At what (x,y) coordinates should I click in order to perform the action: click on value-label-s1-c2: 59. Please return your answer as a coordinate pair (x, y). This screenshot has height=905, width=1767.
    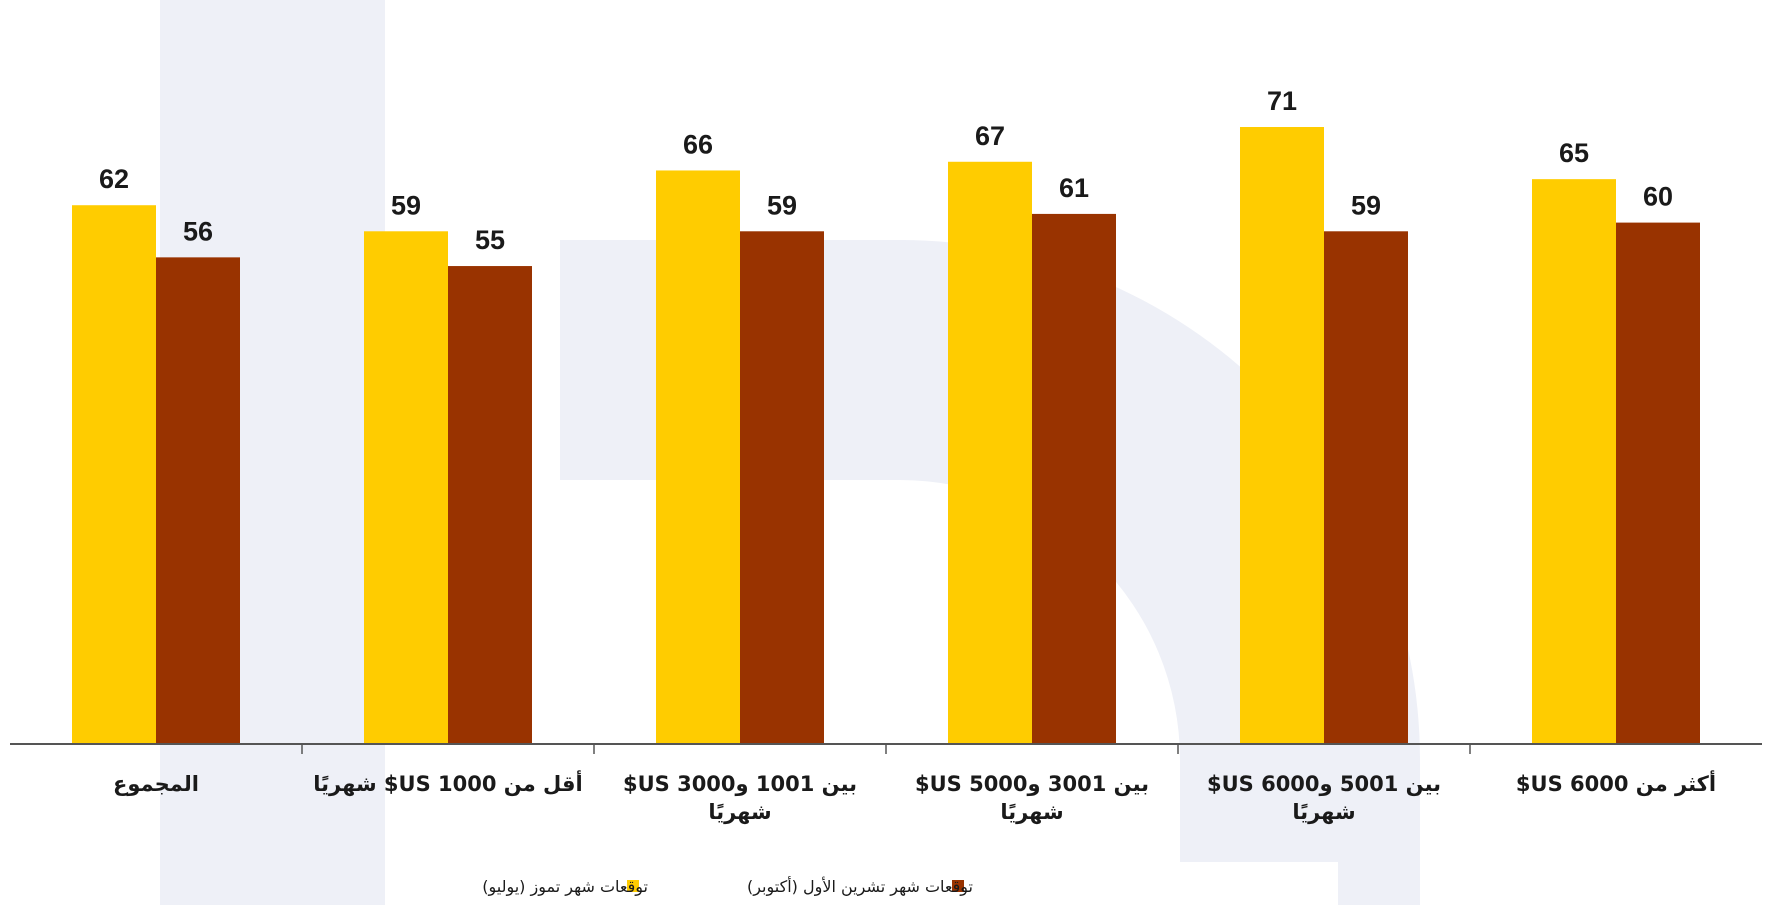
    Looking at the image, I should click on (782, 205).